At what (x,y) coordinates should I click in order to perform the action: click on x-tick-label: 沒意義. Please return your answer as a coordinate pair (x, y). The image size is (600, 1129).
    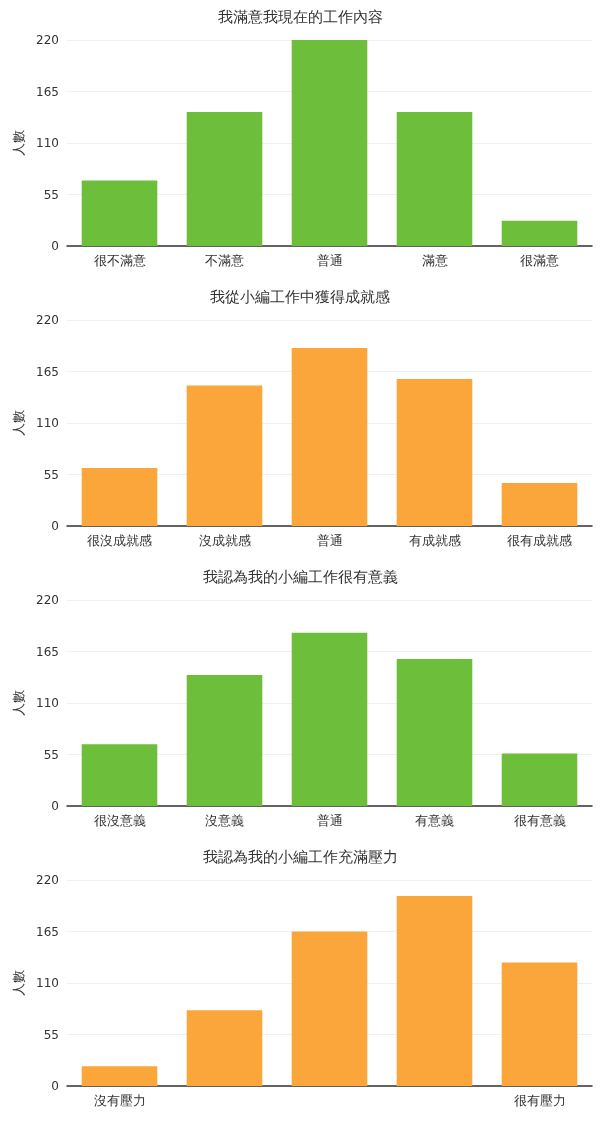
    Looking at the image, I should click on (224, 820).